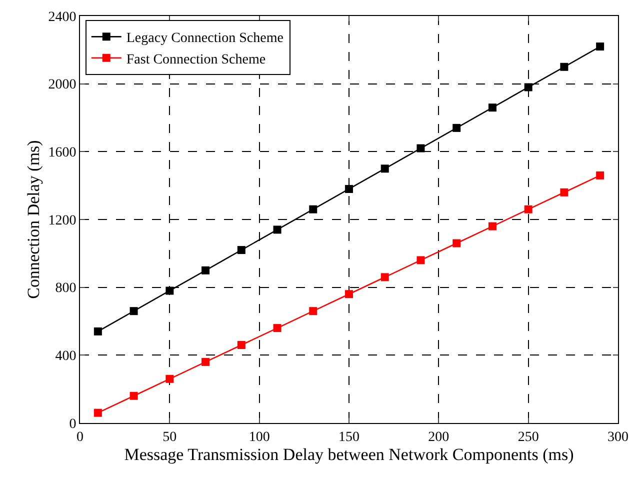 This screenshot has width=640, height=478. What do you see at coordinates (62, 85) in the screenshot?
I see `y-tick-label: 2000` at bounding box center [62, 85].